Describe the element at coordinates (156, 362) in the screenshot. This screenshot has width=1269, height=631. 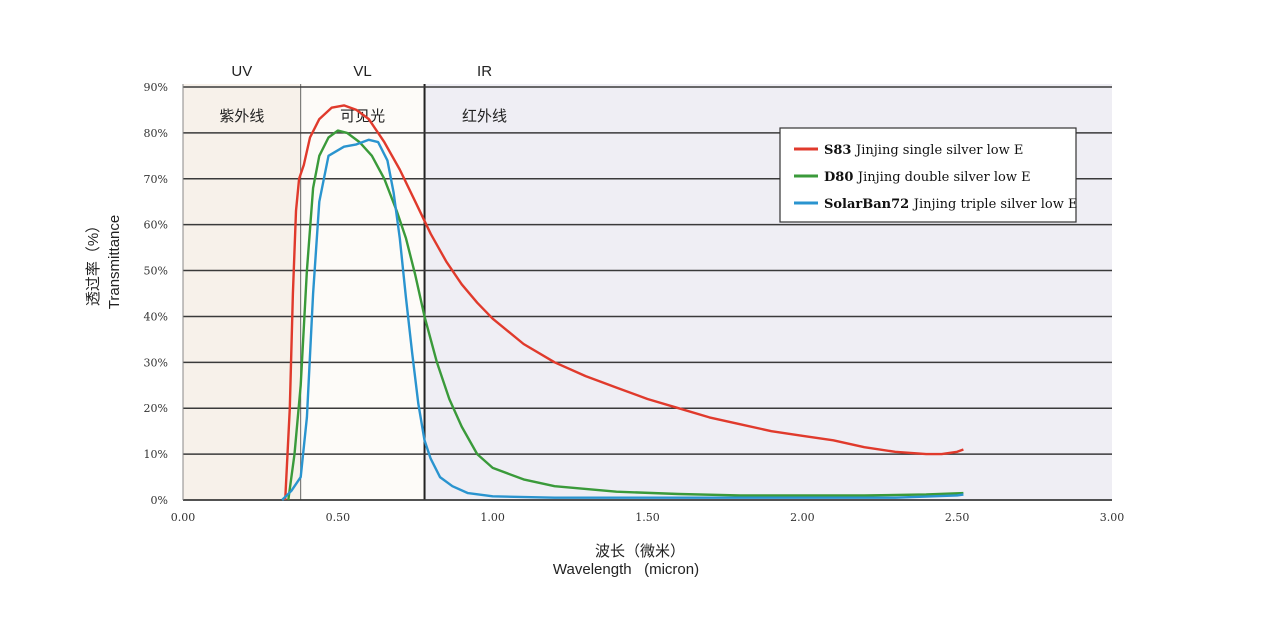
I see `y-tick-label: 30%` at that location.